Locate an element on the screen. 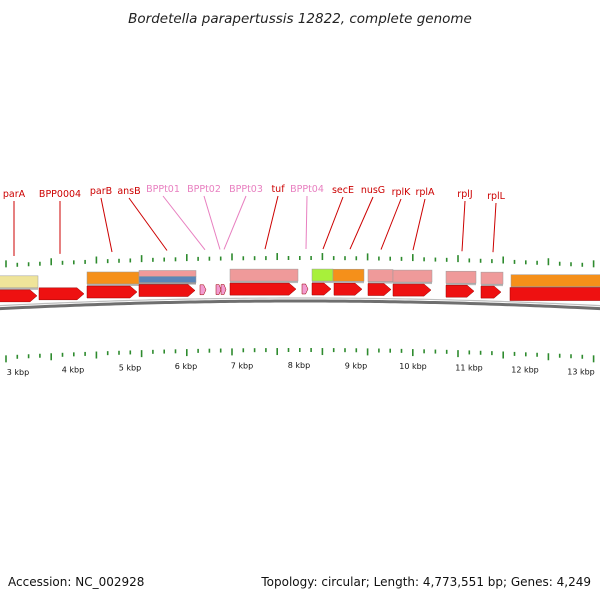  gene-label-rplj: rplJ is located at coordinates (464, 194).